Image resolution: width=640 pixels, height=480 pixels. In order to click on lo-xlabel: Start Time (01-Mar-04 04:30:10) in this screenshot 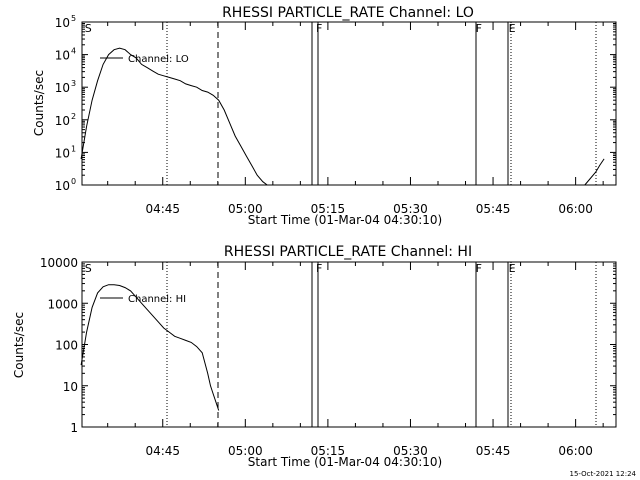, I will do `click(345, 220)`.